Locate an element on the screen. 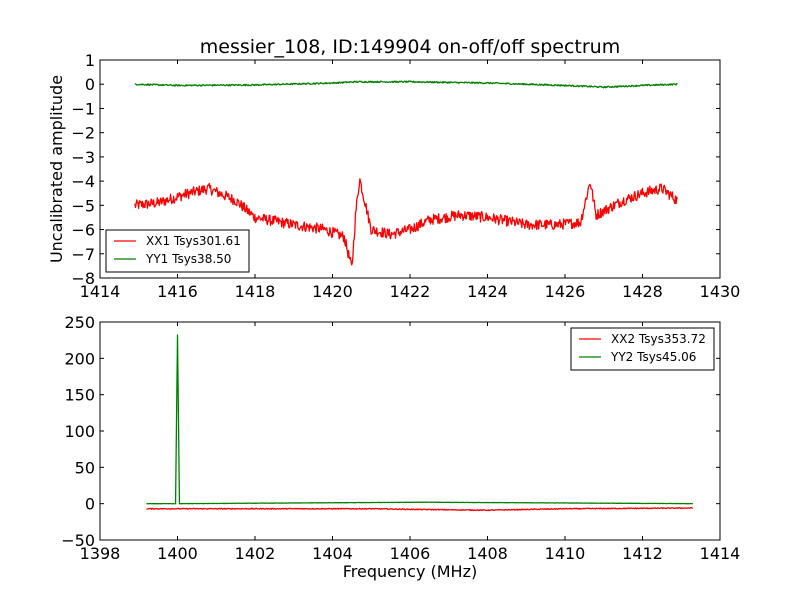  y-tick-label: 50 is located at coordinates (85, 467).